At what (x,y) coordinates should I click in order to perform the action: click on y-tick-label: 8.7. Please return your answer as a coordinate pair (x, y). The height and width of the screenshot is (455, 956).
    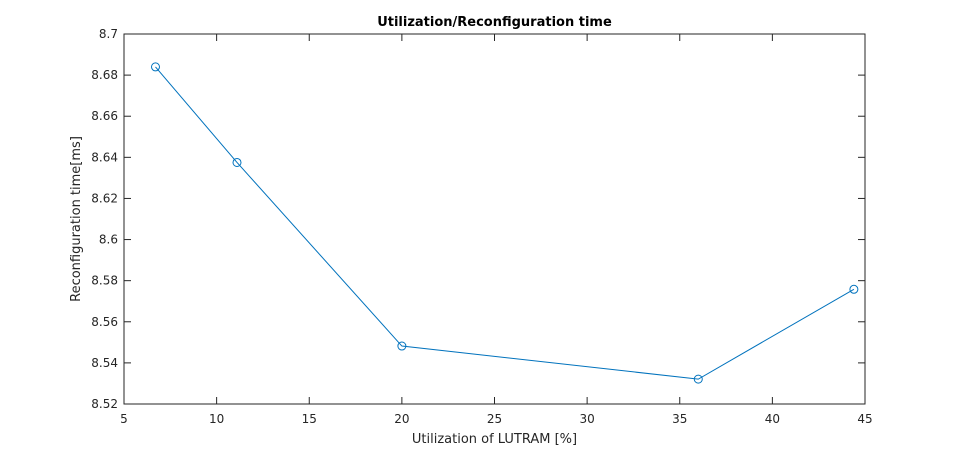
    Looking at the image, I should click on (108, 34).